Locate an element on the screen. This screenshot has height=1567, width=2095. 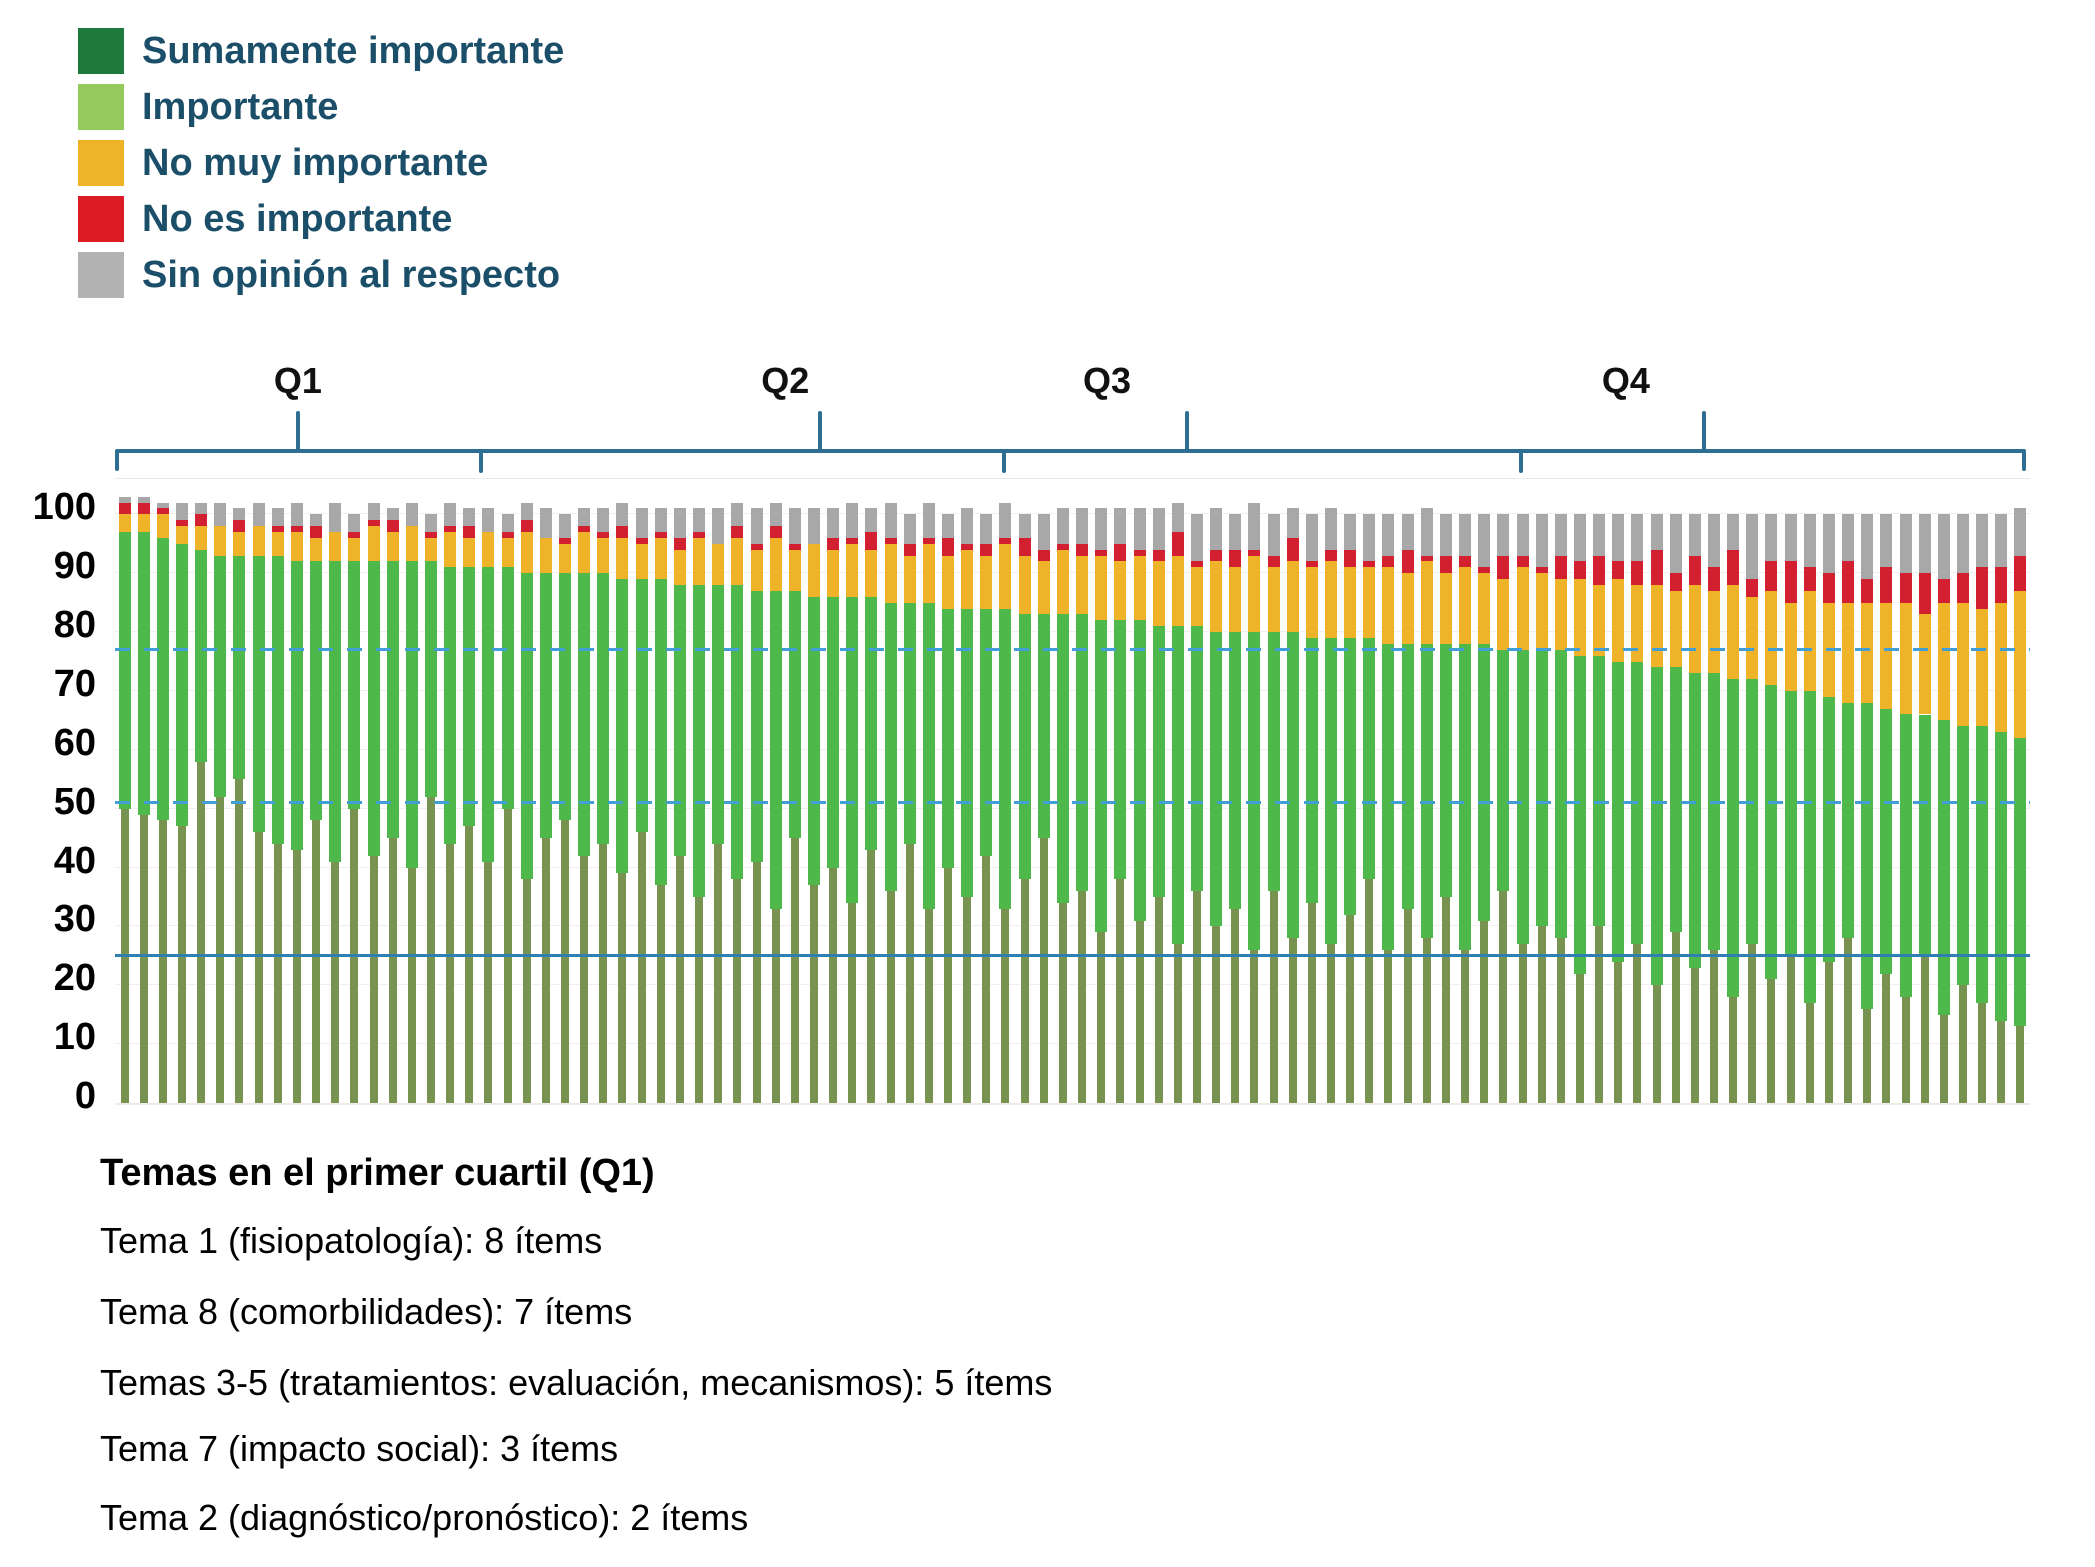
y-axis-tick-label-50: 50 is located at coordinates (74, 801).